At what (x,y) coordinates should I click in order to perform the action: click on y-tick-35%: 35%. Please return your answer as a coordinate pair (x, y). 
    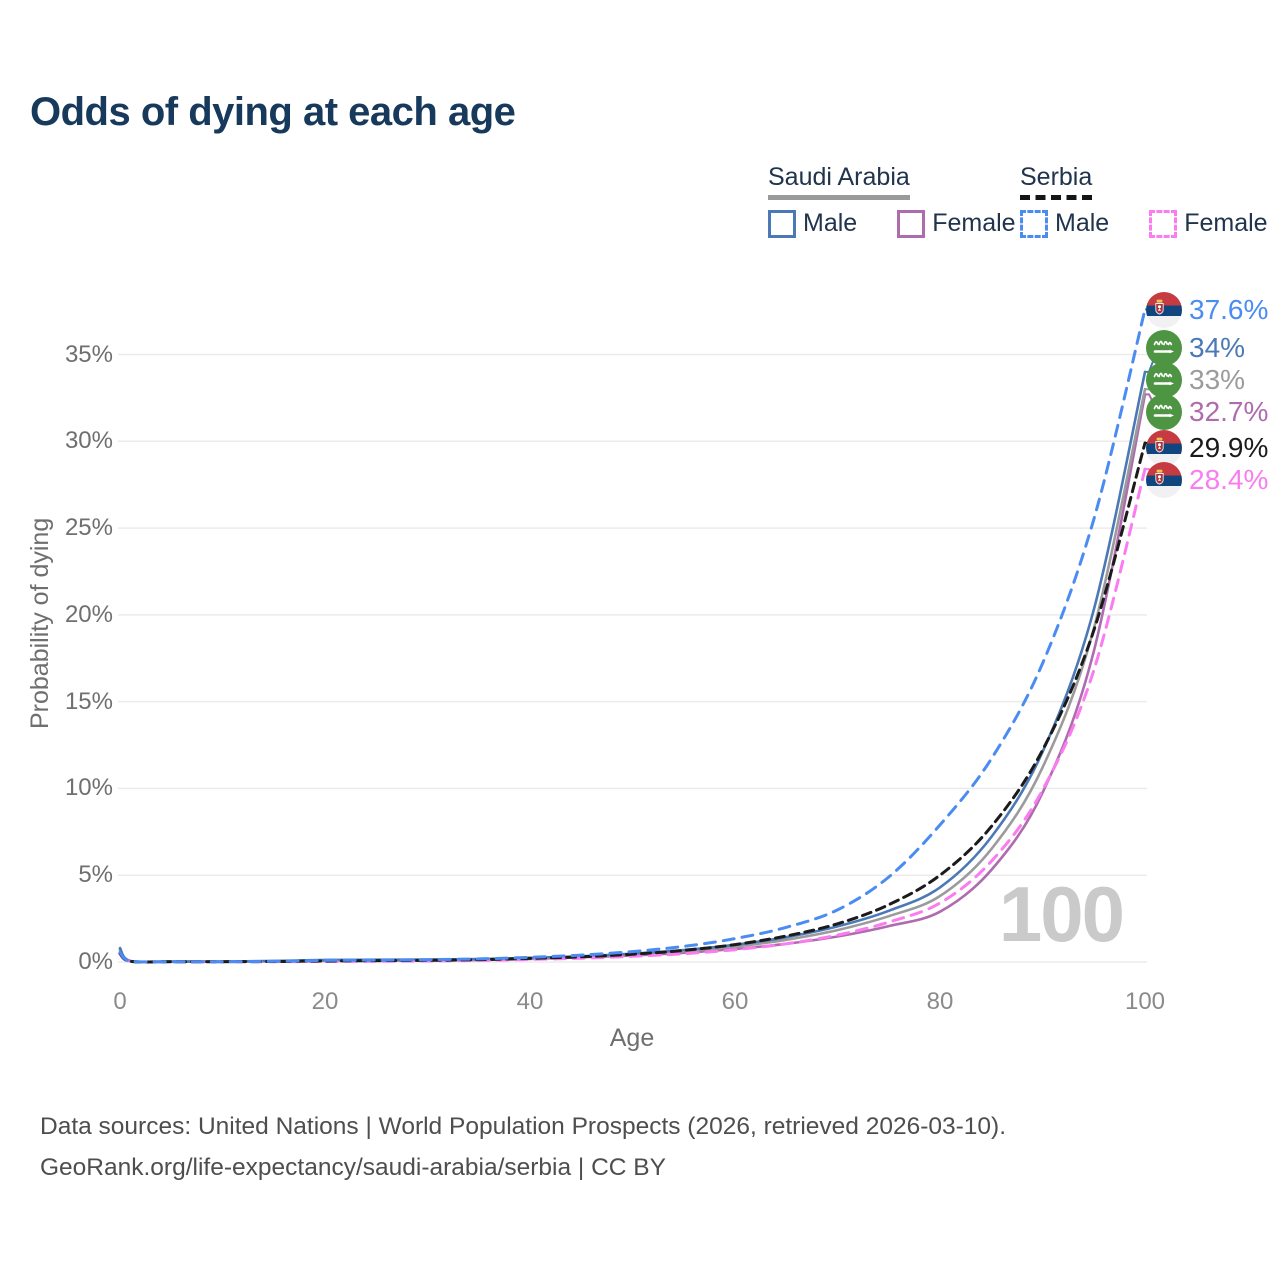
    Looking at the image, I should click on (88, 354).